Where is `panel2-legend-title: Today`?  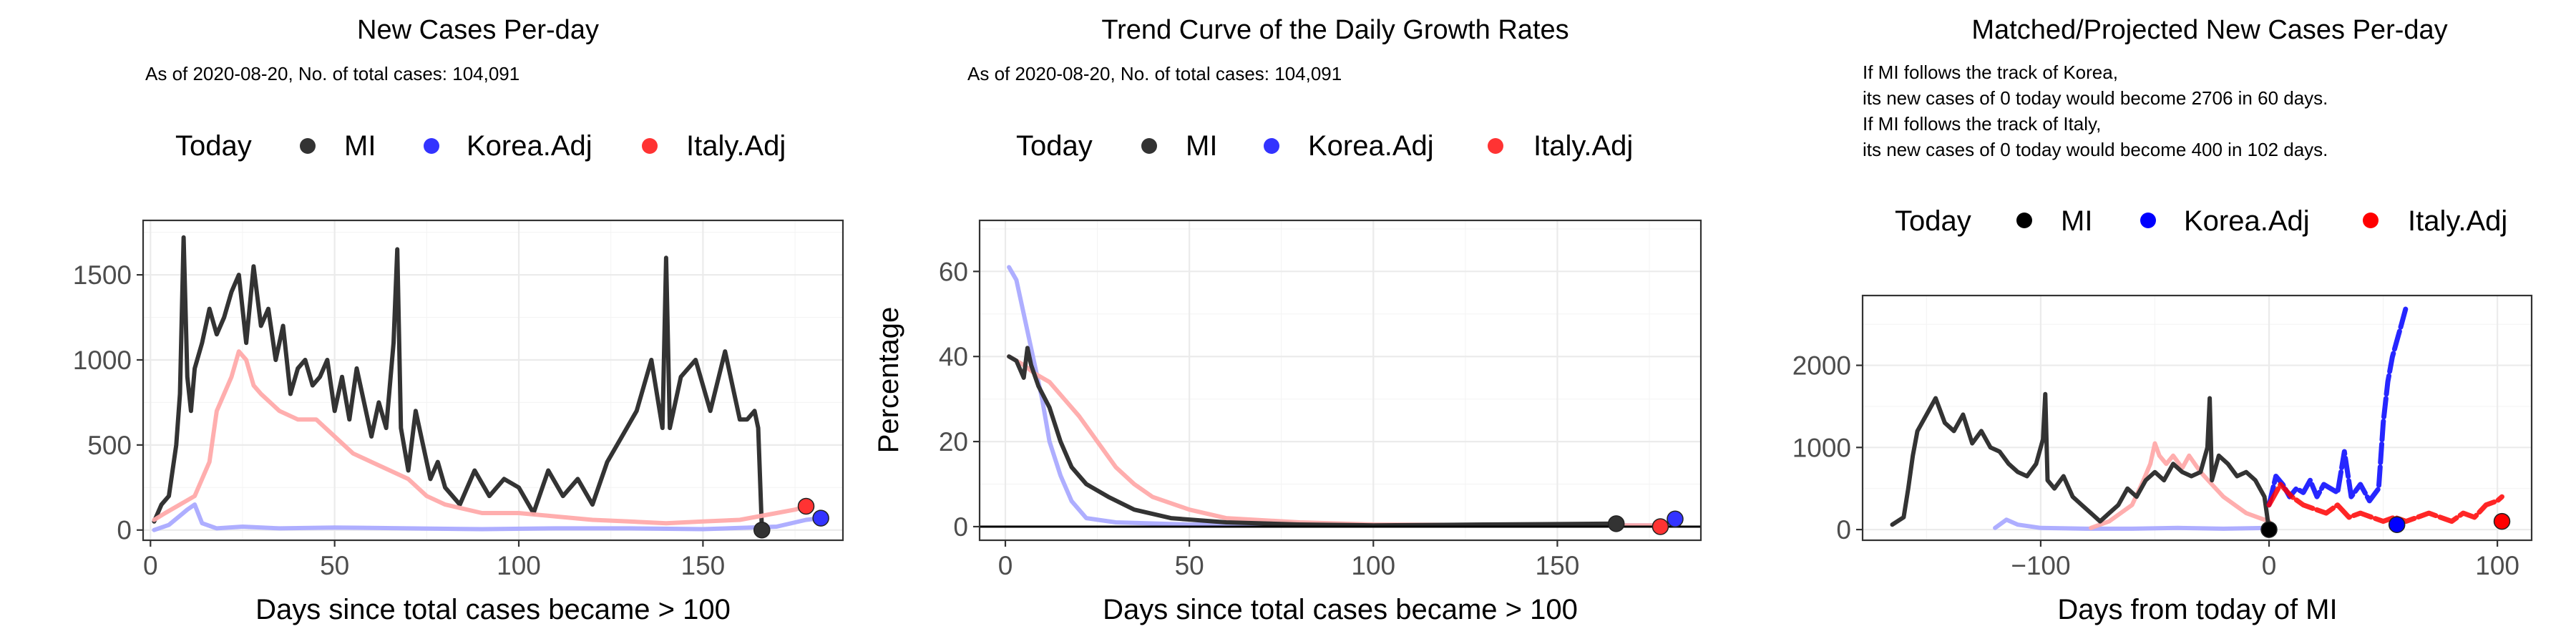 panel2-legend-title: Today is located at coordinates (1054, 146).